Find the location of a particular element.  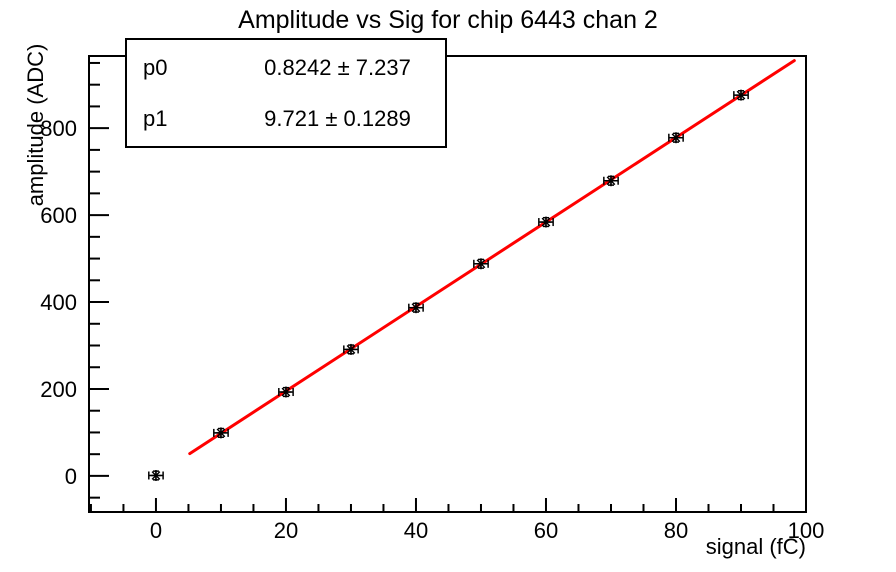

param-value-p0: 0.8242 ± 7.237 is located at coordinates (337, 67).